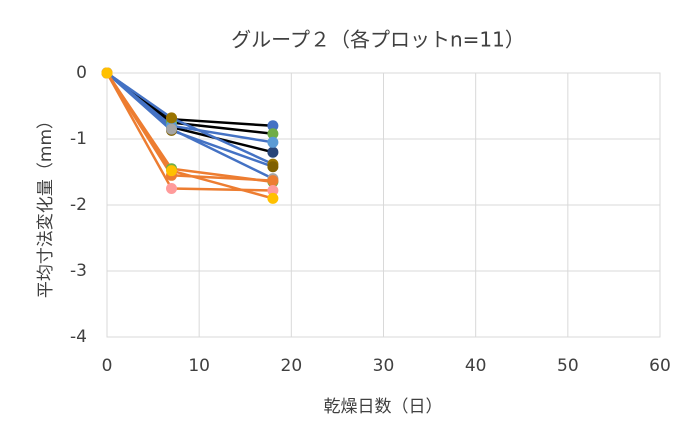 The height and width of the screenshot is (442, 697). Describe the element at coordinates (292, 366) in the screenshot. I see `x-tick-label: 20` at that location.